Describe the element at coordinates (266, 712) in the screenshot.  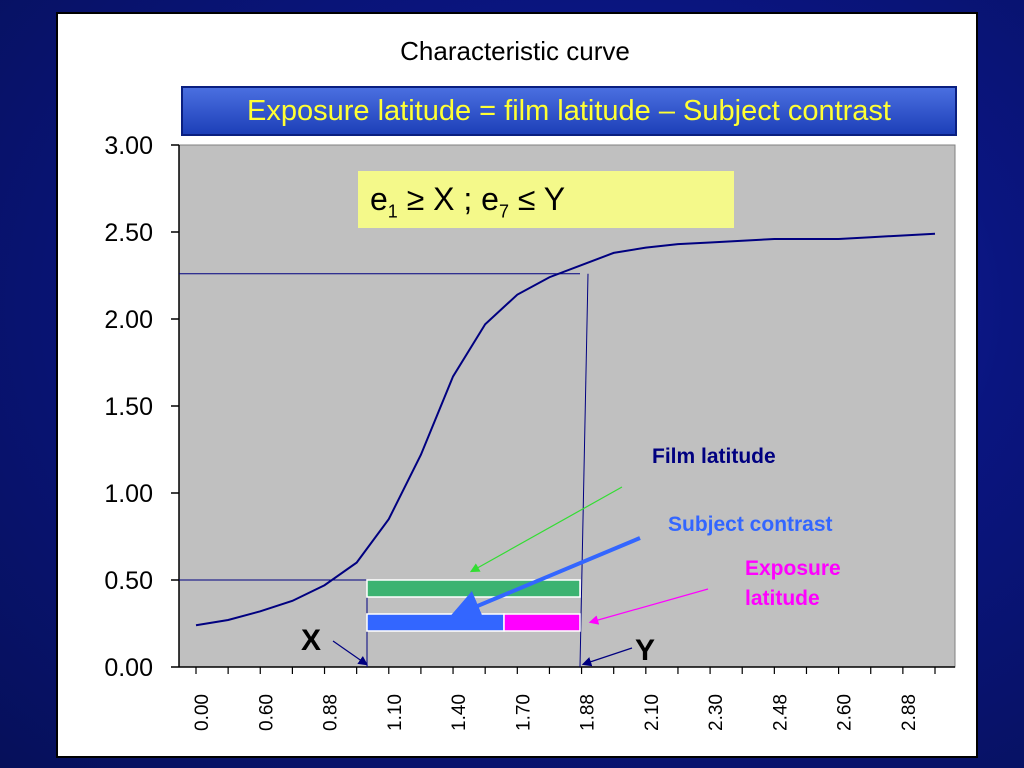
I see `x-tick-label: 0.60` at that location.